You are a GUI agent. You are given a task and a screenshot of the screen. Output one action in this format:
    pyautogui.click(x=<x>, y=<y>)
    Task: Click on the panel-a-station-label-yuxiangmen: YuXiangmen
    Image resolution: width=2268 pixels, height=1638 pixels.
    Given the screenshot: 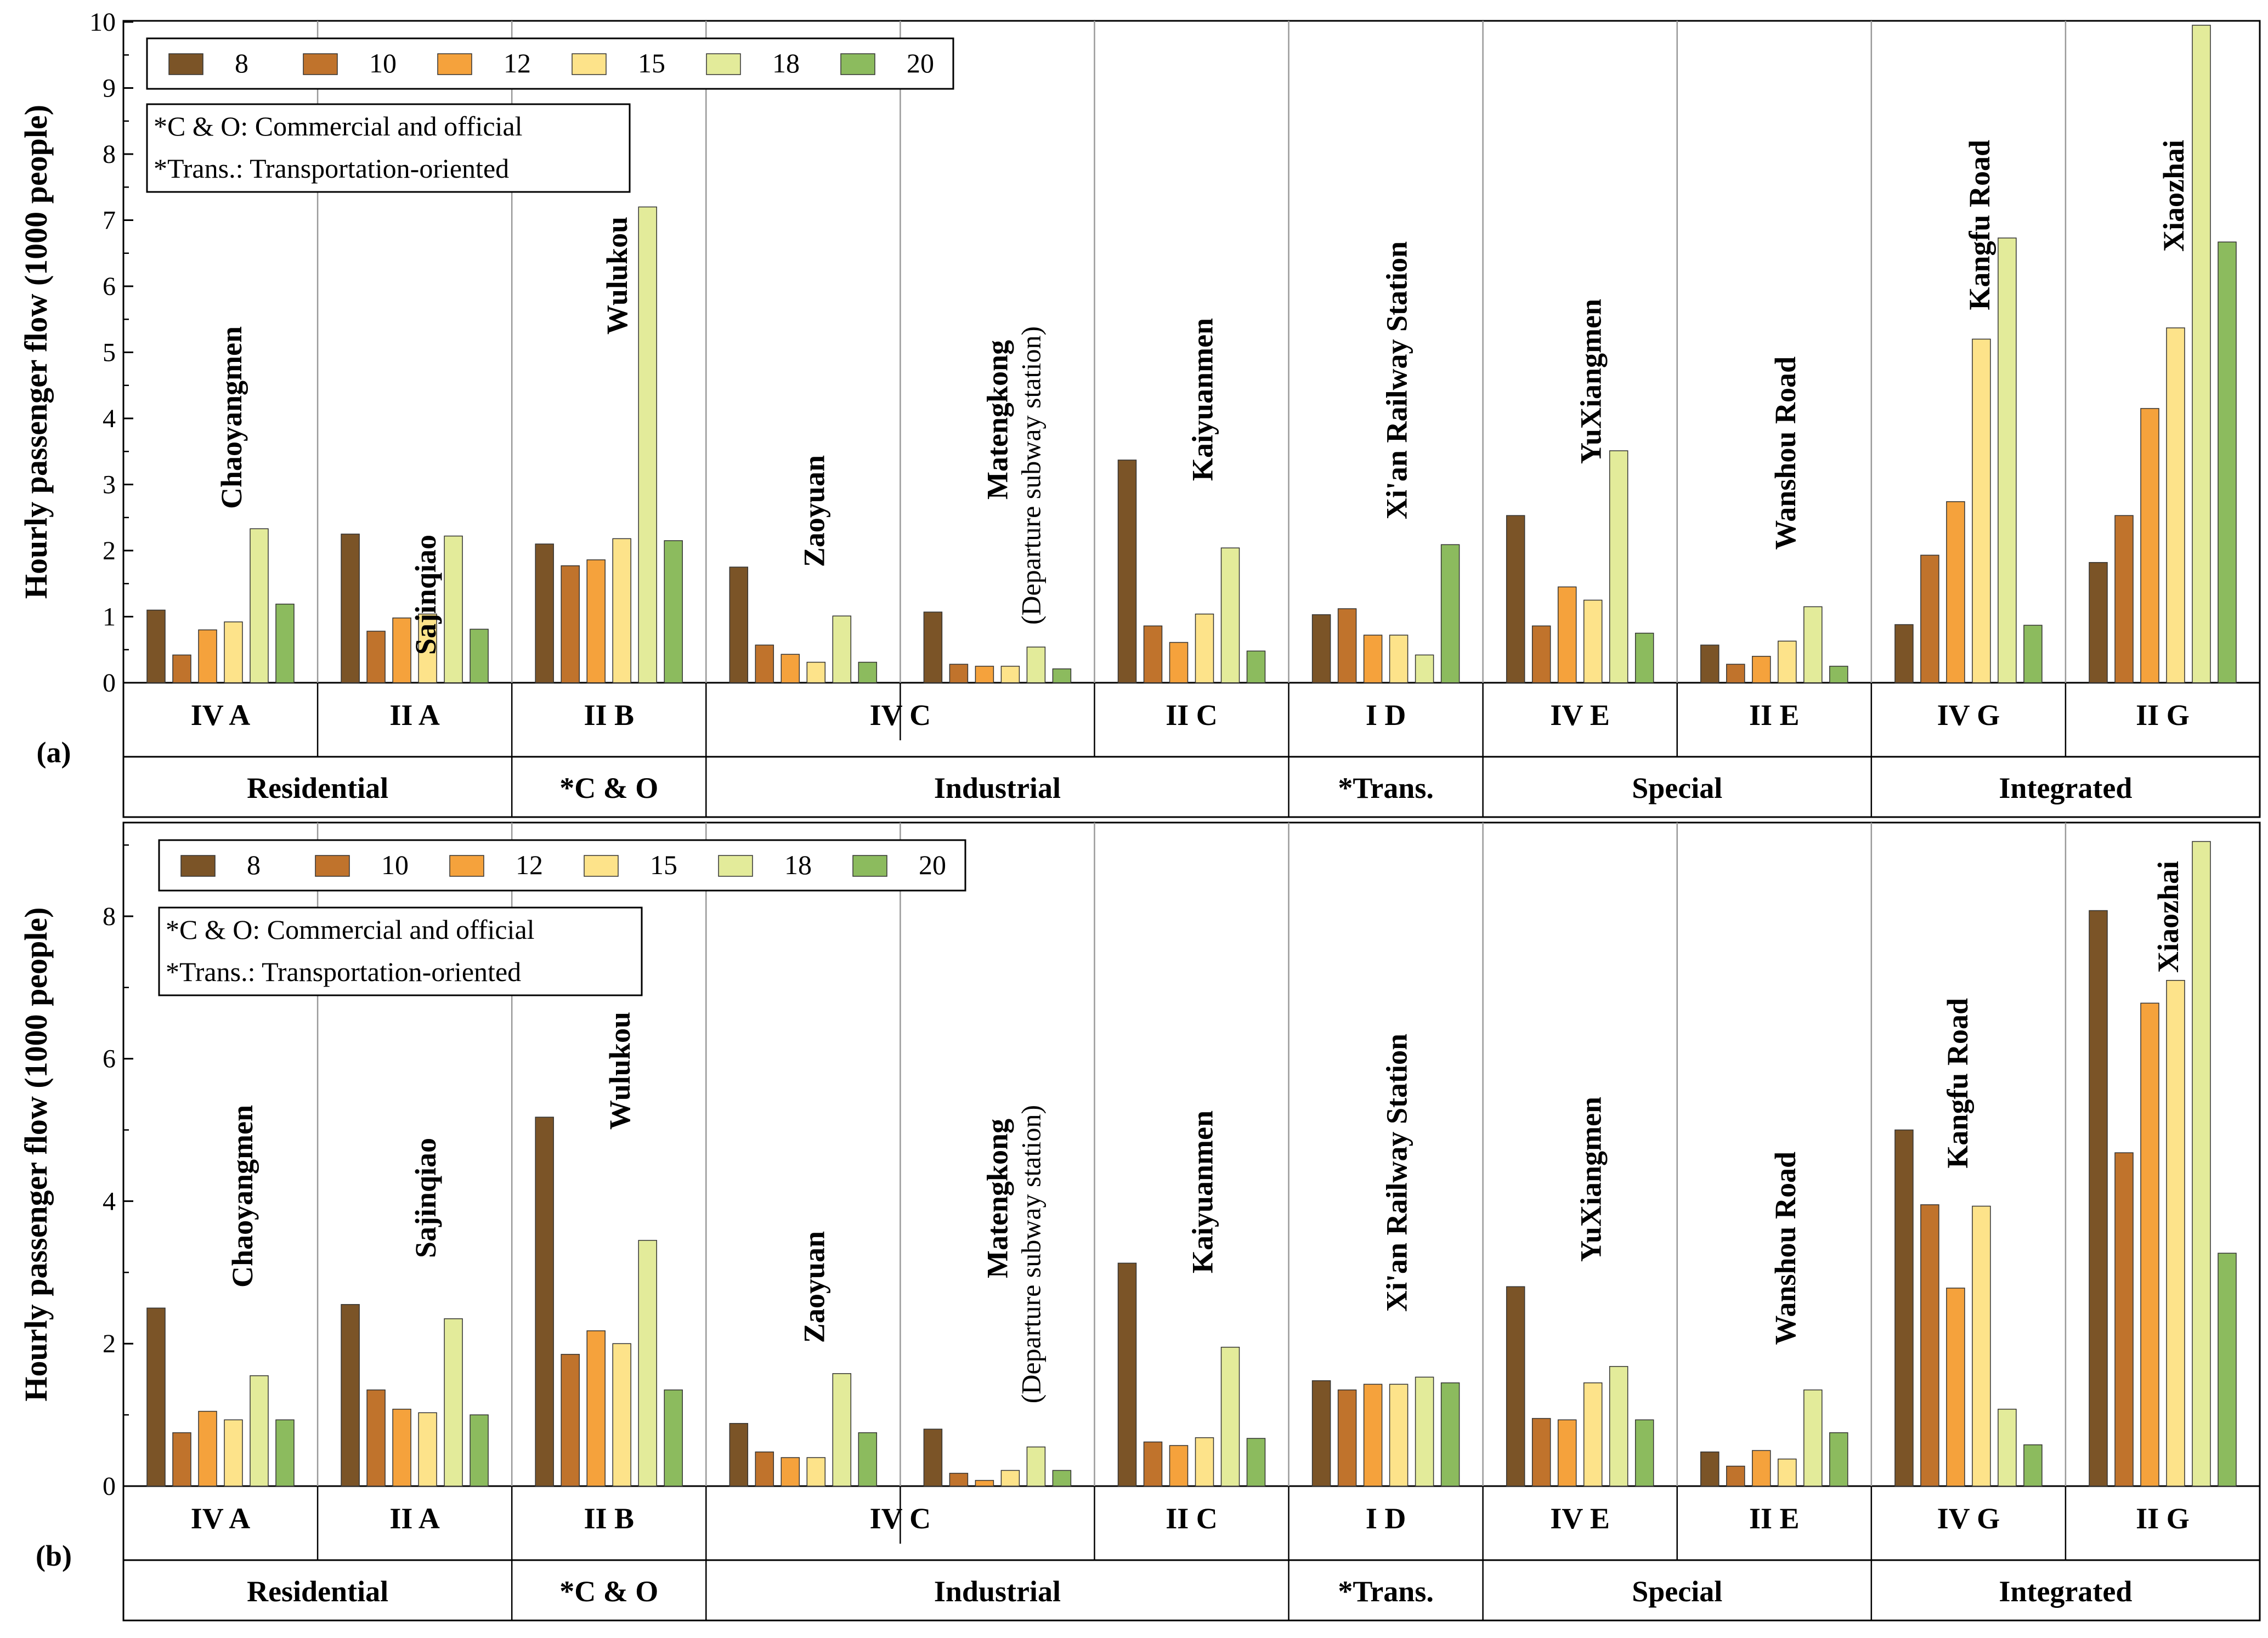 What is the action you would take?
    pyautogui.click(x=1591, y=381)
    